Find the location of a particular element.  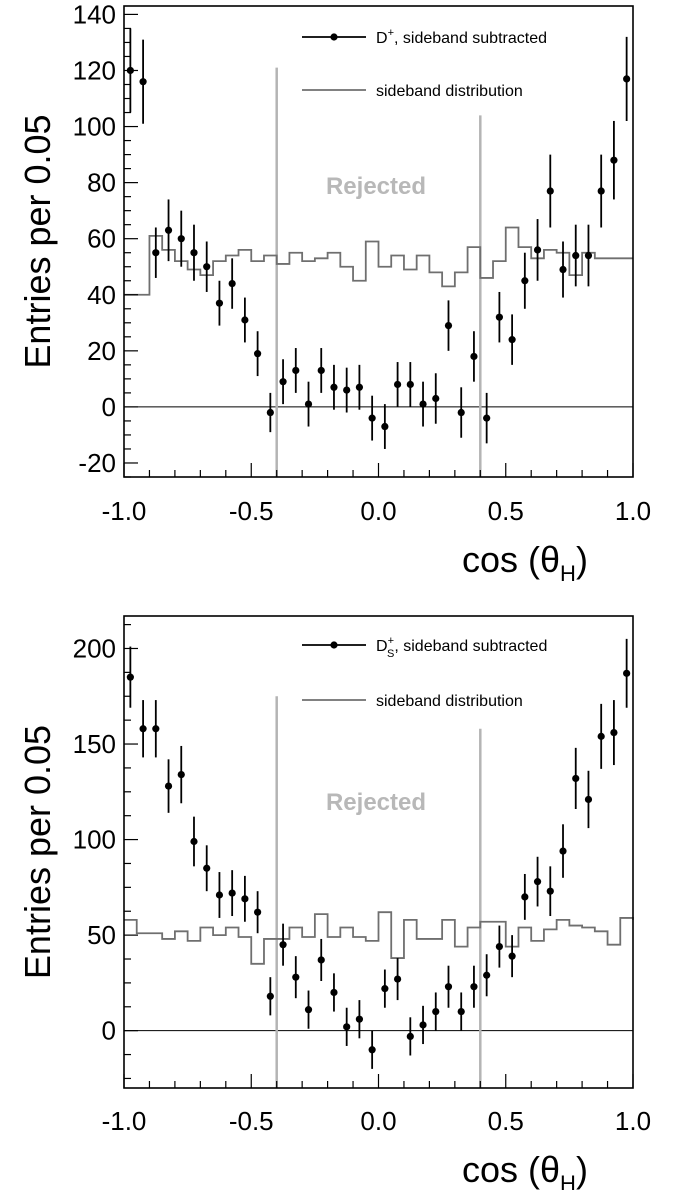

y-tick-label: 40 is located at coordinates (101, 295).